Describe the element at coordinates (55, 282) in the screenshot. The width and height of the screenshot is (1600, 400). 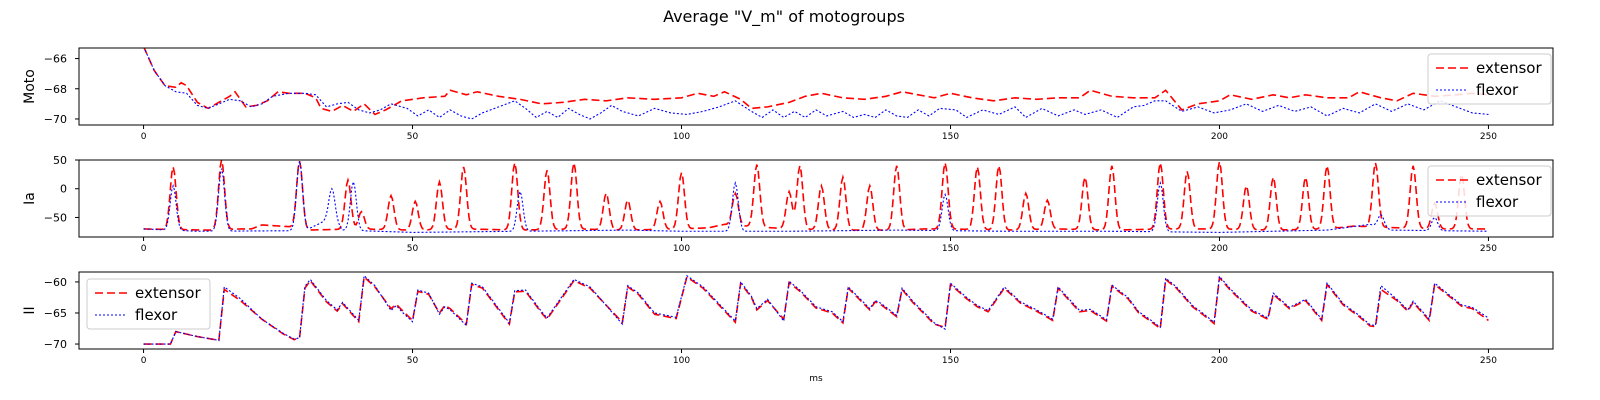
I see `y-tick-label: −60` at that location.